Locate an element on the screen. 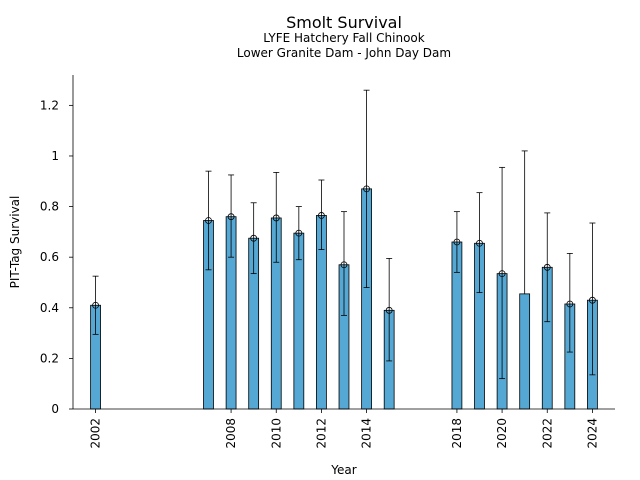 The image size is (640, 480). x-tick-label-4: 2014 is located at coordinates (367, 433).